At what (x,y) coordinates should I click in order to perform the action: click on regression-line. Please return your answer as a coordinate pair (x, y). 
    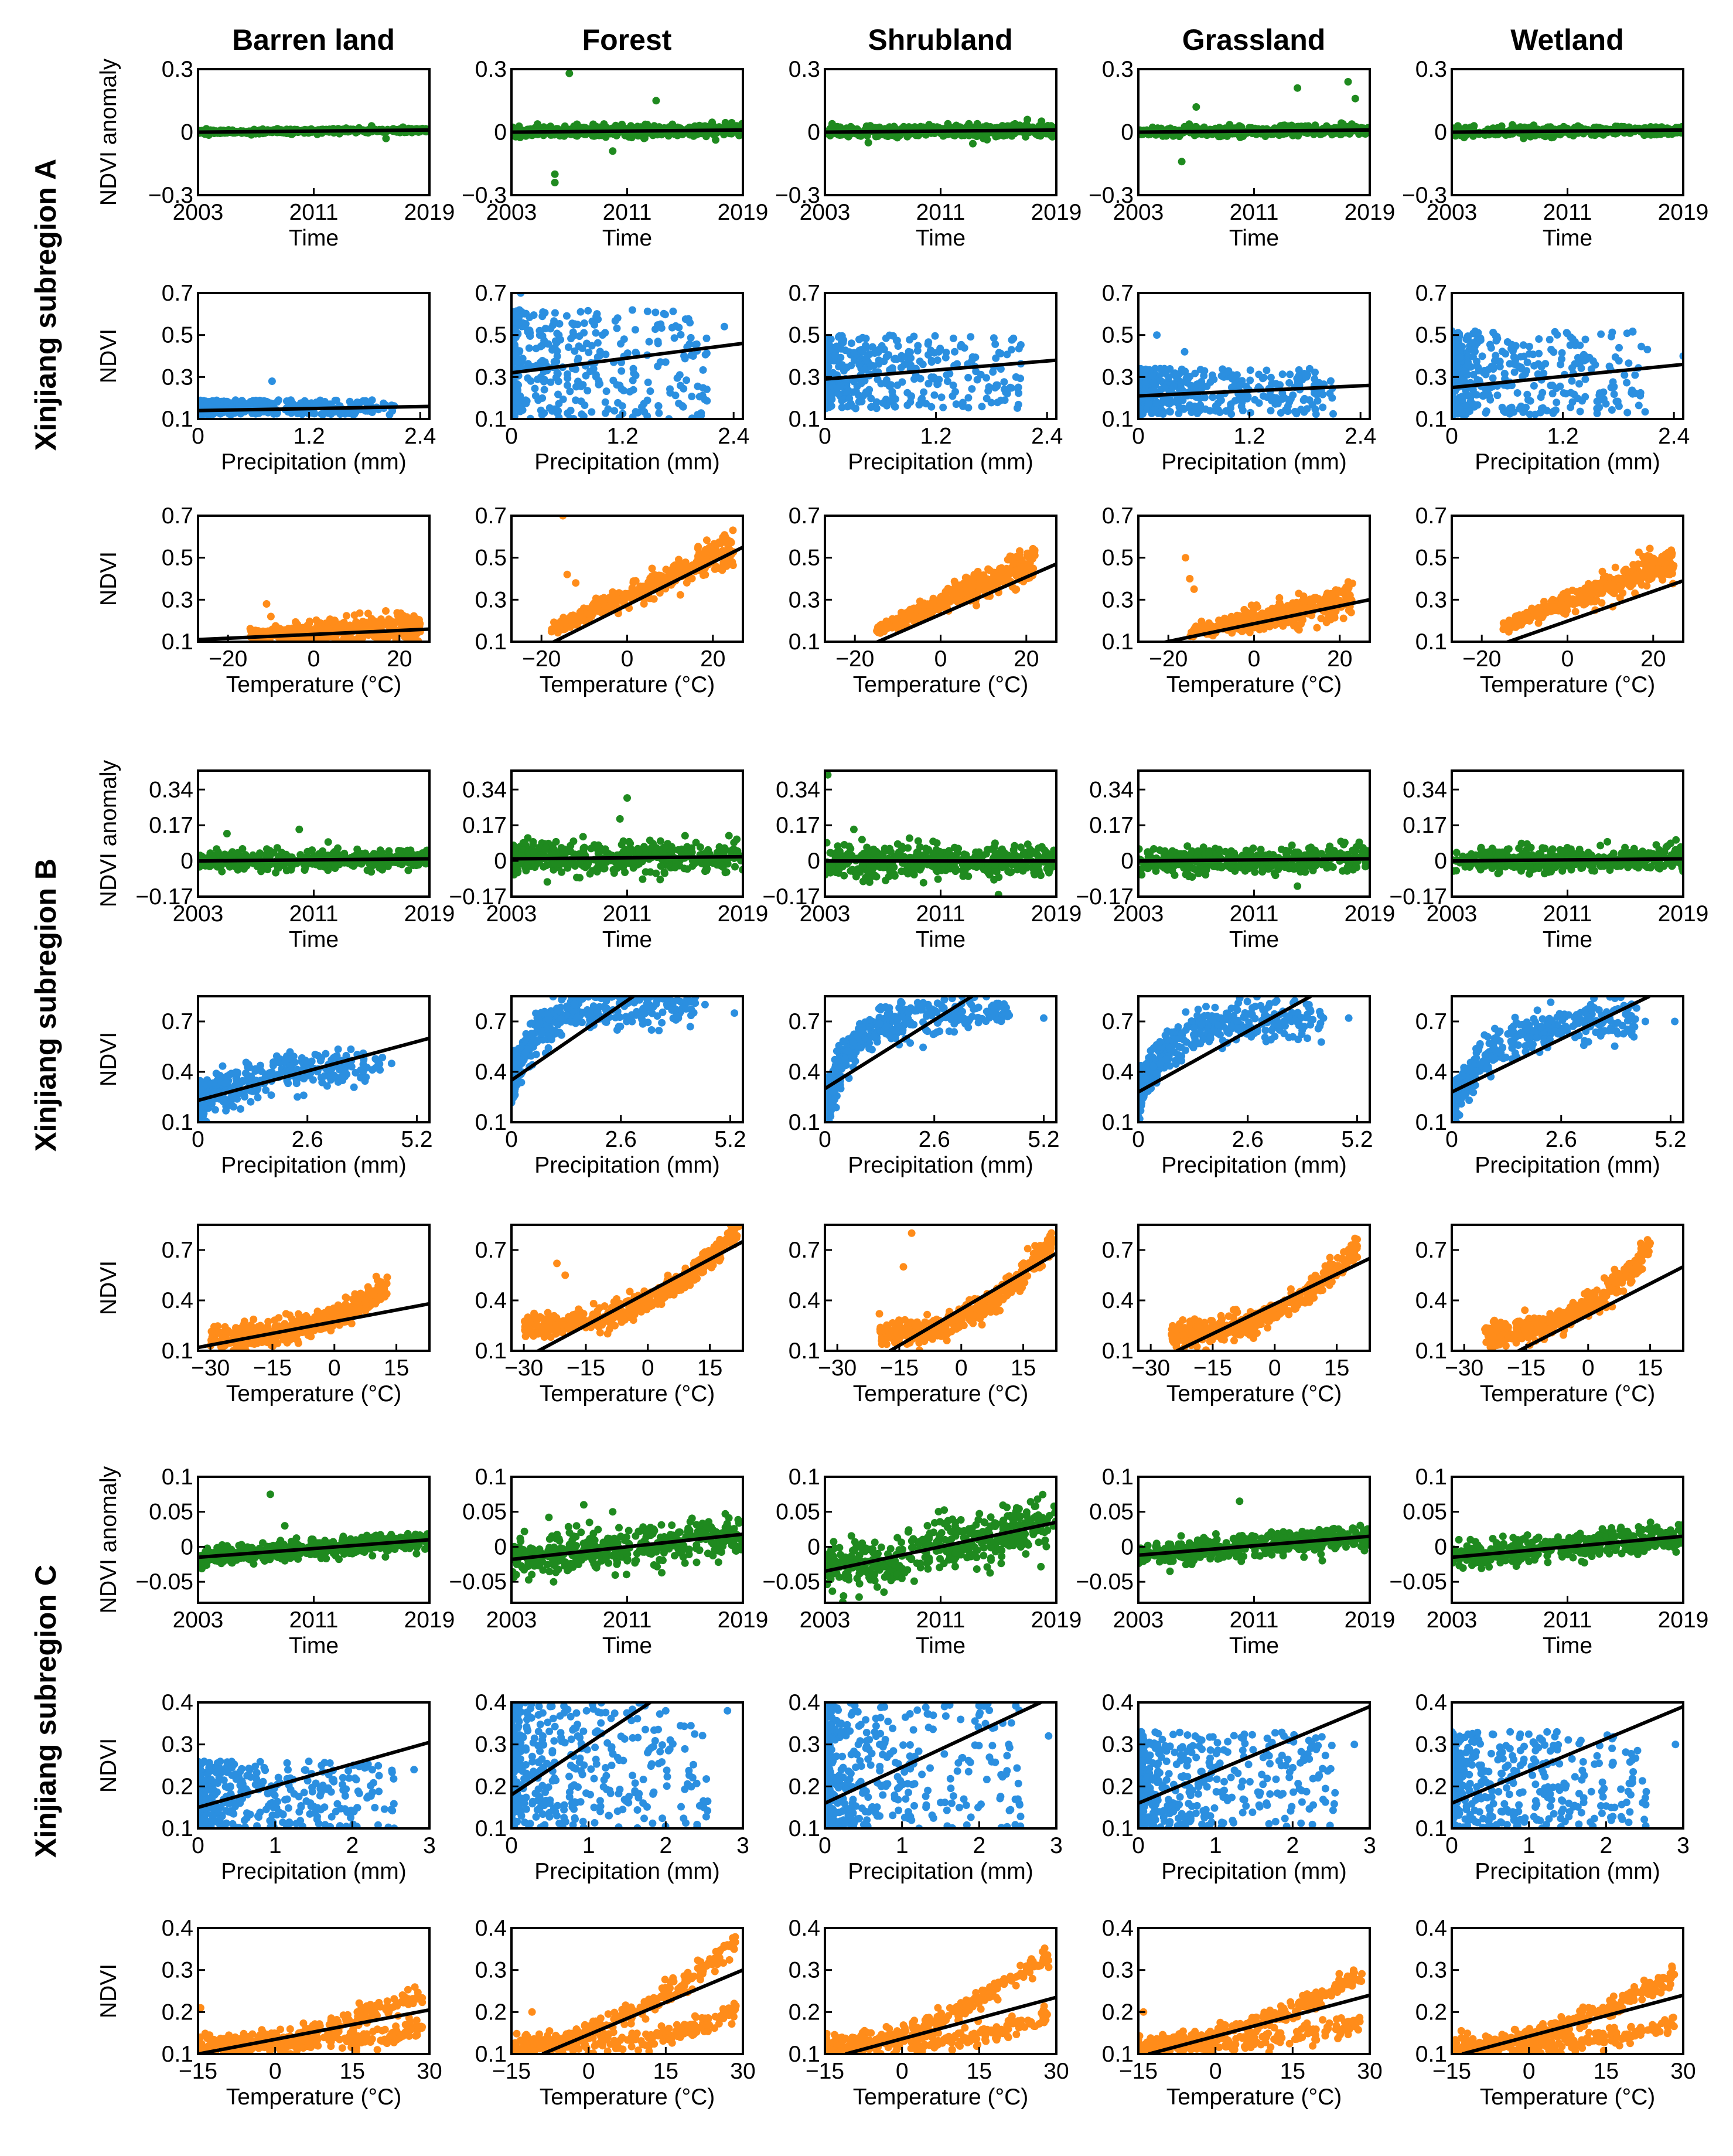
    Looking at the image, I should click on (313, 634).